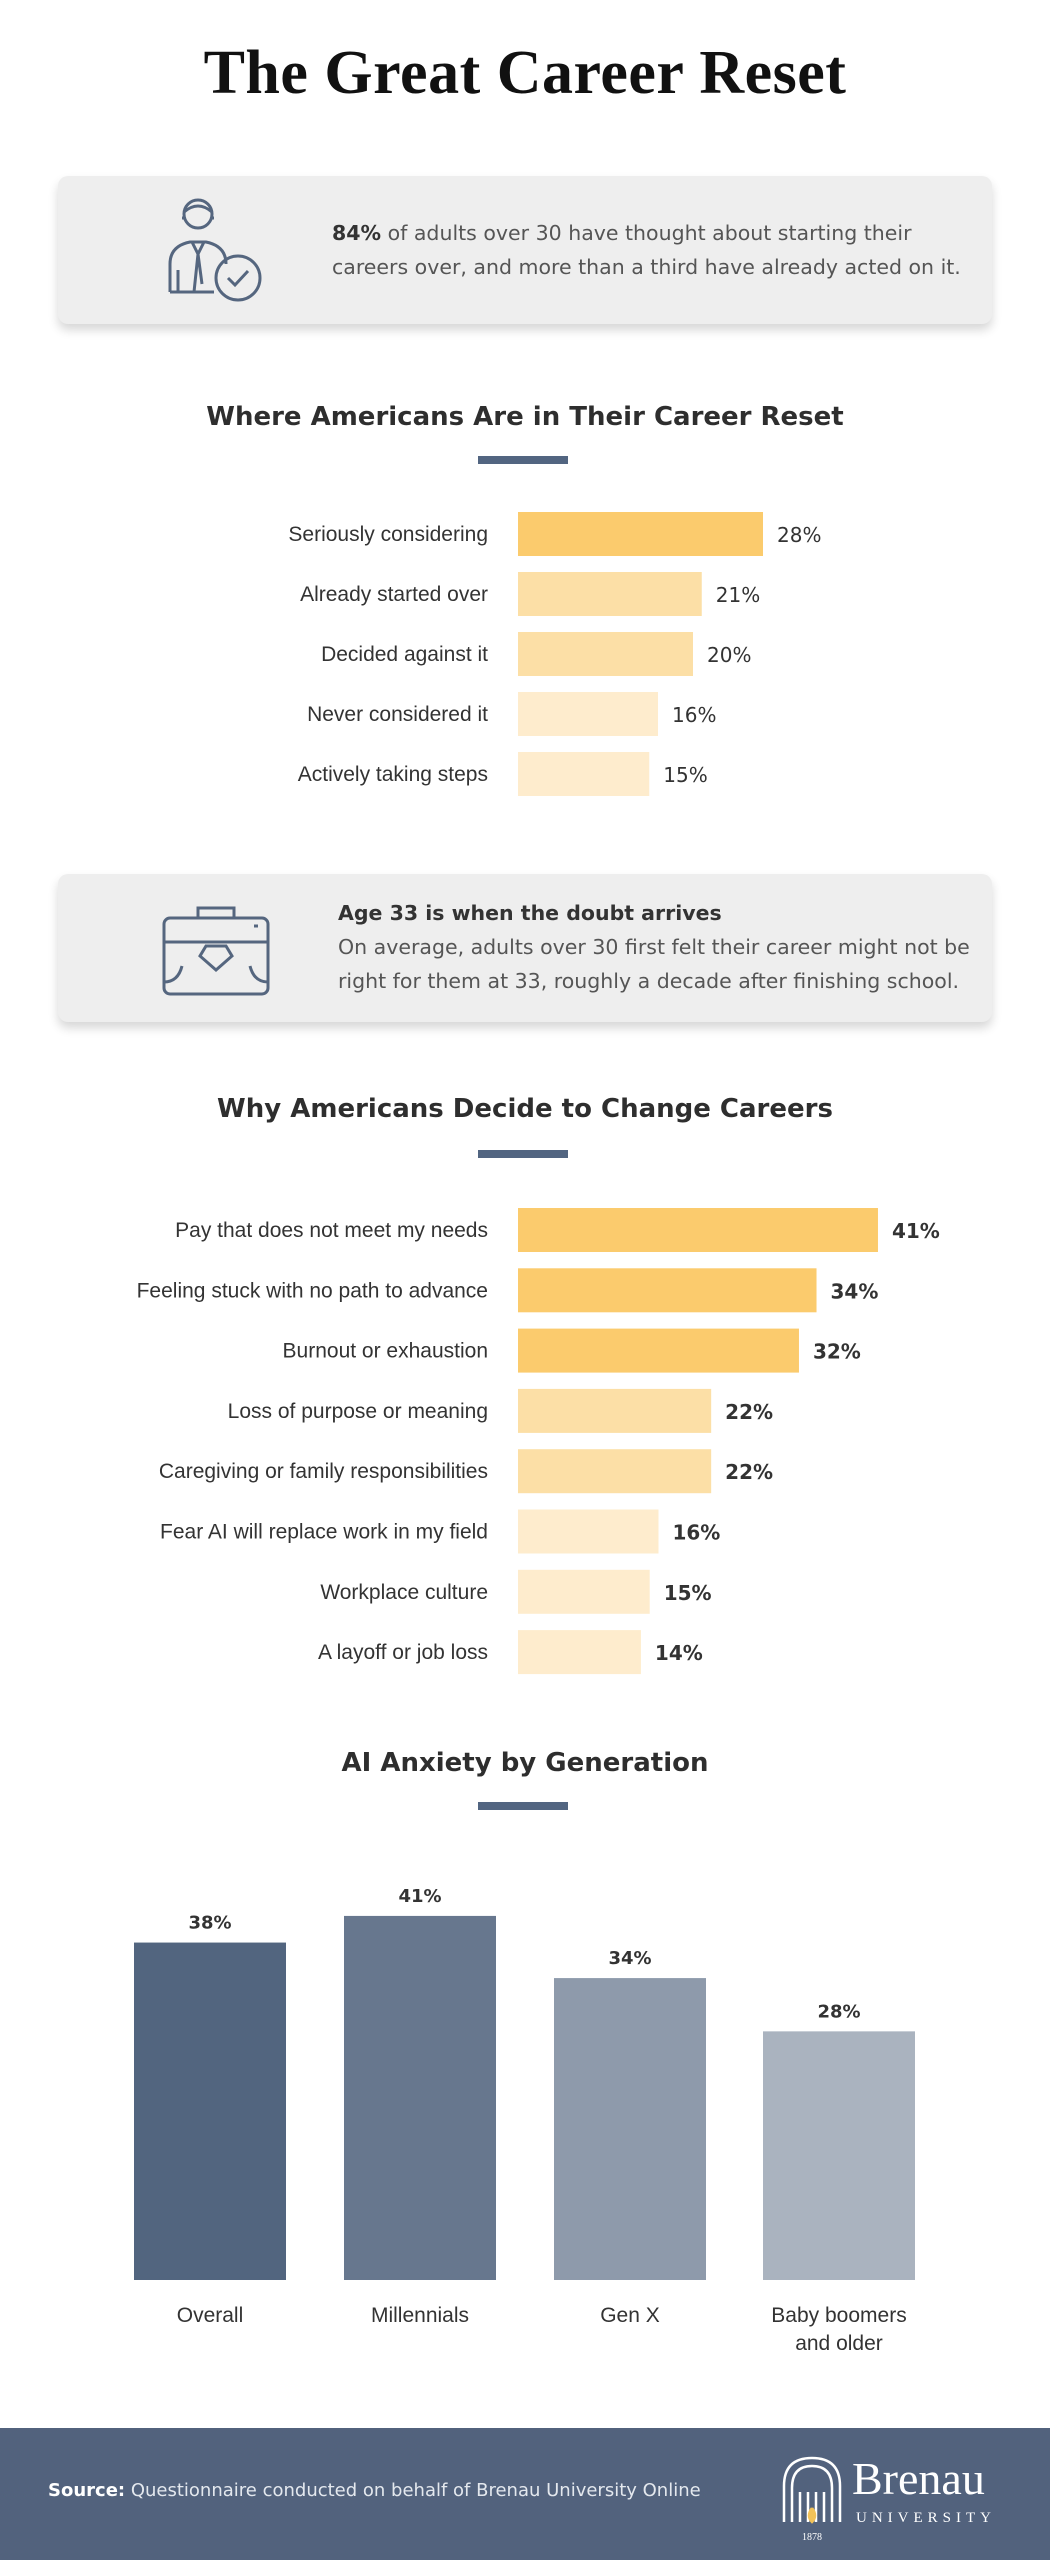 The height and width of the screenshot is (2560, 1050). I want to click on bar-value-label: 14%, so click(679, 1653).